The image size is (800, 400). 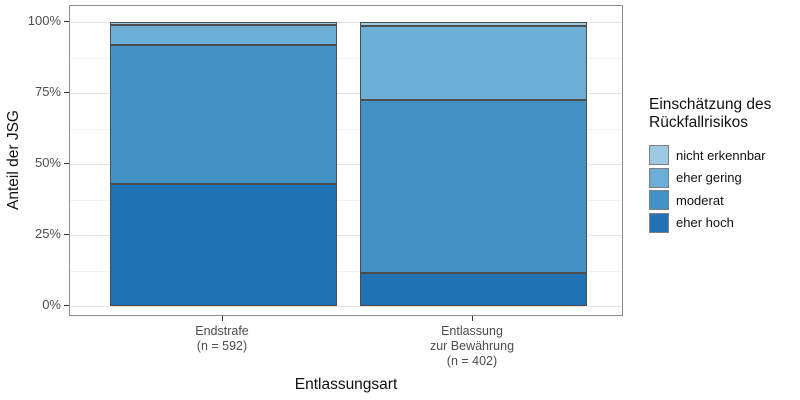 What do you see at coordinates (472, 346) in the screenshot?
I see `x-tick-label: Entlassung zur Bewährung (n = 402)` at bounding box center [472, 346].